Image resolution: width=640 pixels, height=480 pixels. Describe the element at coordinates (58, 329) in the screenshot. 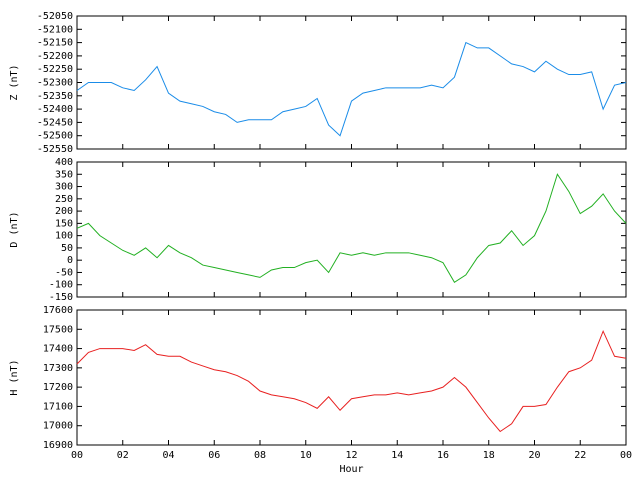

I see `y-tick-label: 17500` at that location.